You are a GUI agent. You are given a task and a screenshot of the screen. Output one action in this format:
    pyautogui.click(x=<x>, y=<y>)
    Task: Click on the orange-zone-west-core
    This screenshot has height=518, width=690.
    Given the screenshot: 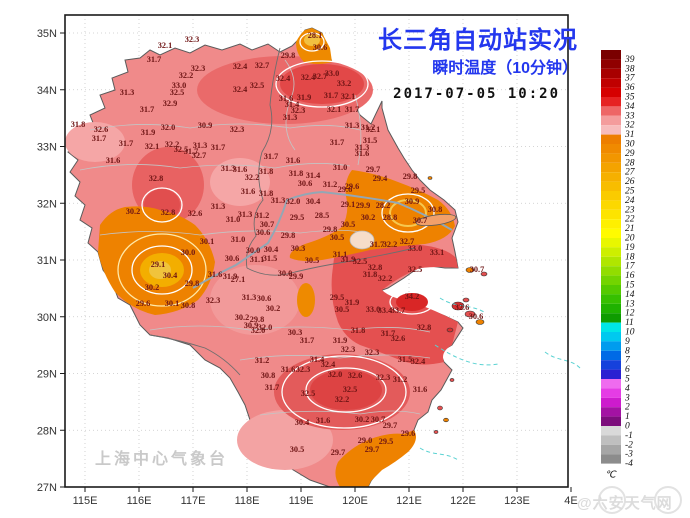 What is the action you would take?
    pyautogui.click(x=160, y=270)
    